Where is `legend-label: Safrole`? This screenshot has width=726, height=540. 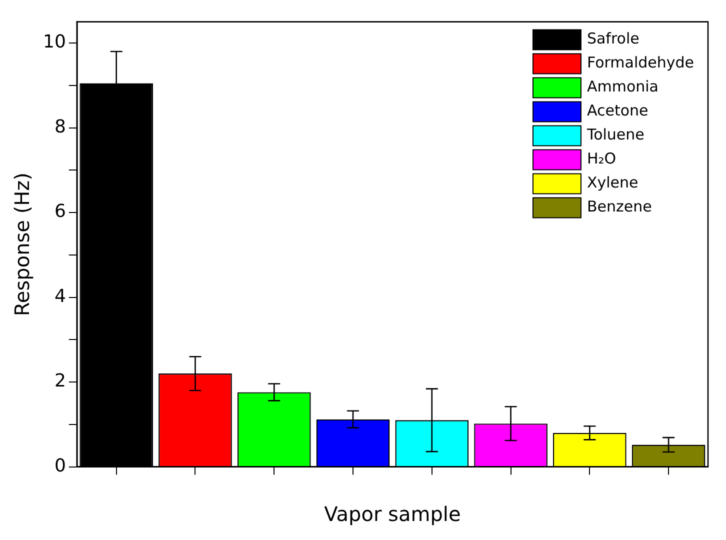 legend-label: Safrole is located at coordinates (613, 39).